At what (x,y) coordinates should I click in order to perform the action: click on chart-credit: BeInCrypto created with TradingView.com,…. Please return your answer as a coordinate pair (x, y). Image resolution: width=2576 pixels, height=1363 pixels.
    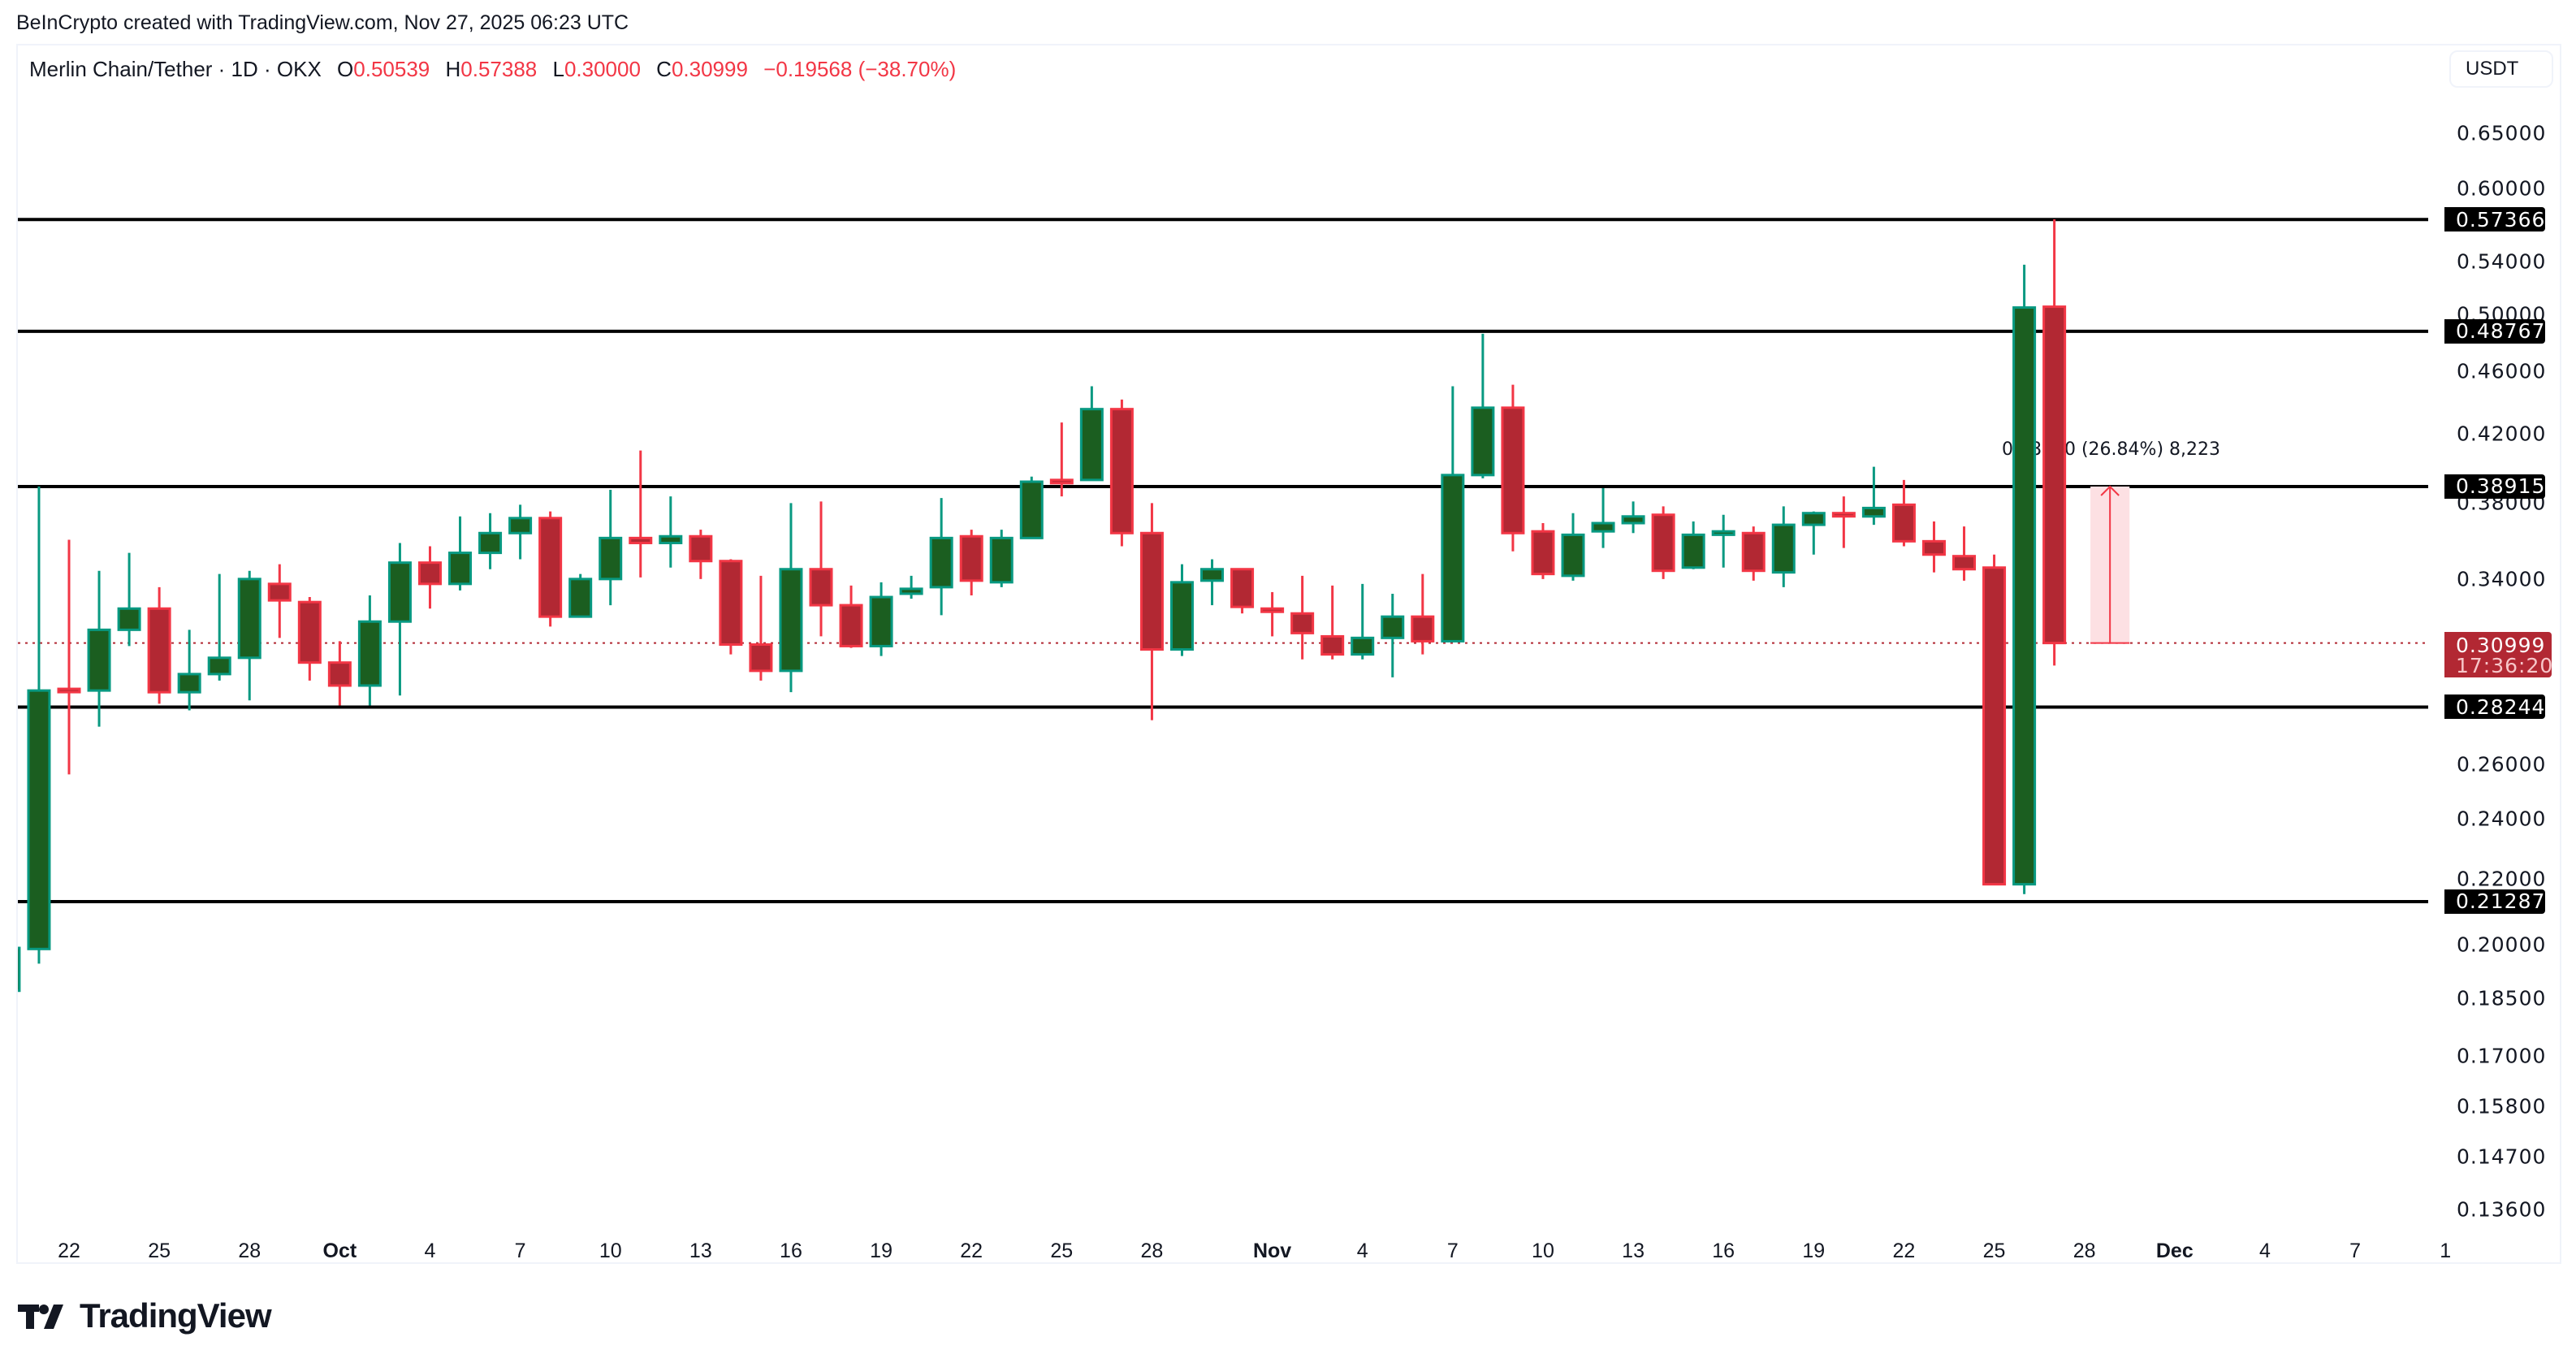
    Looking at the image, I should click on (322, 22).